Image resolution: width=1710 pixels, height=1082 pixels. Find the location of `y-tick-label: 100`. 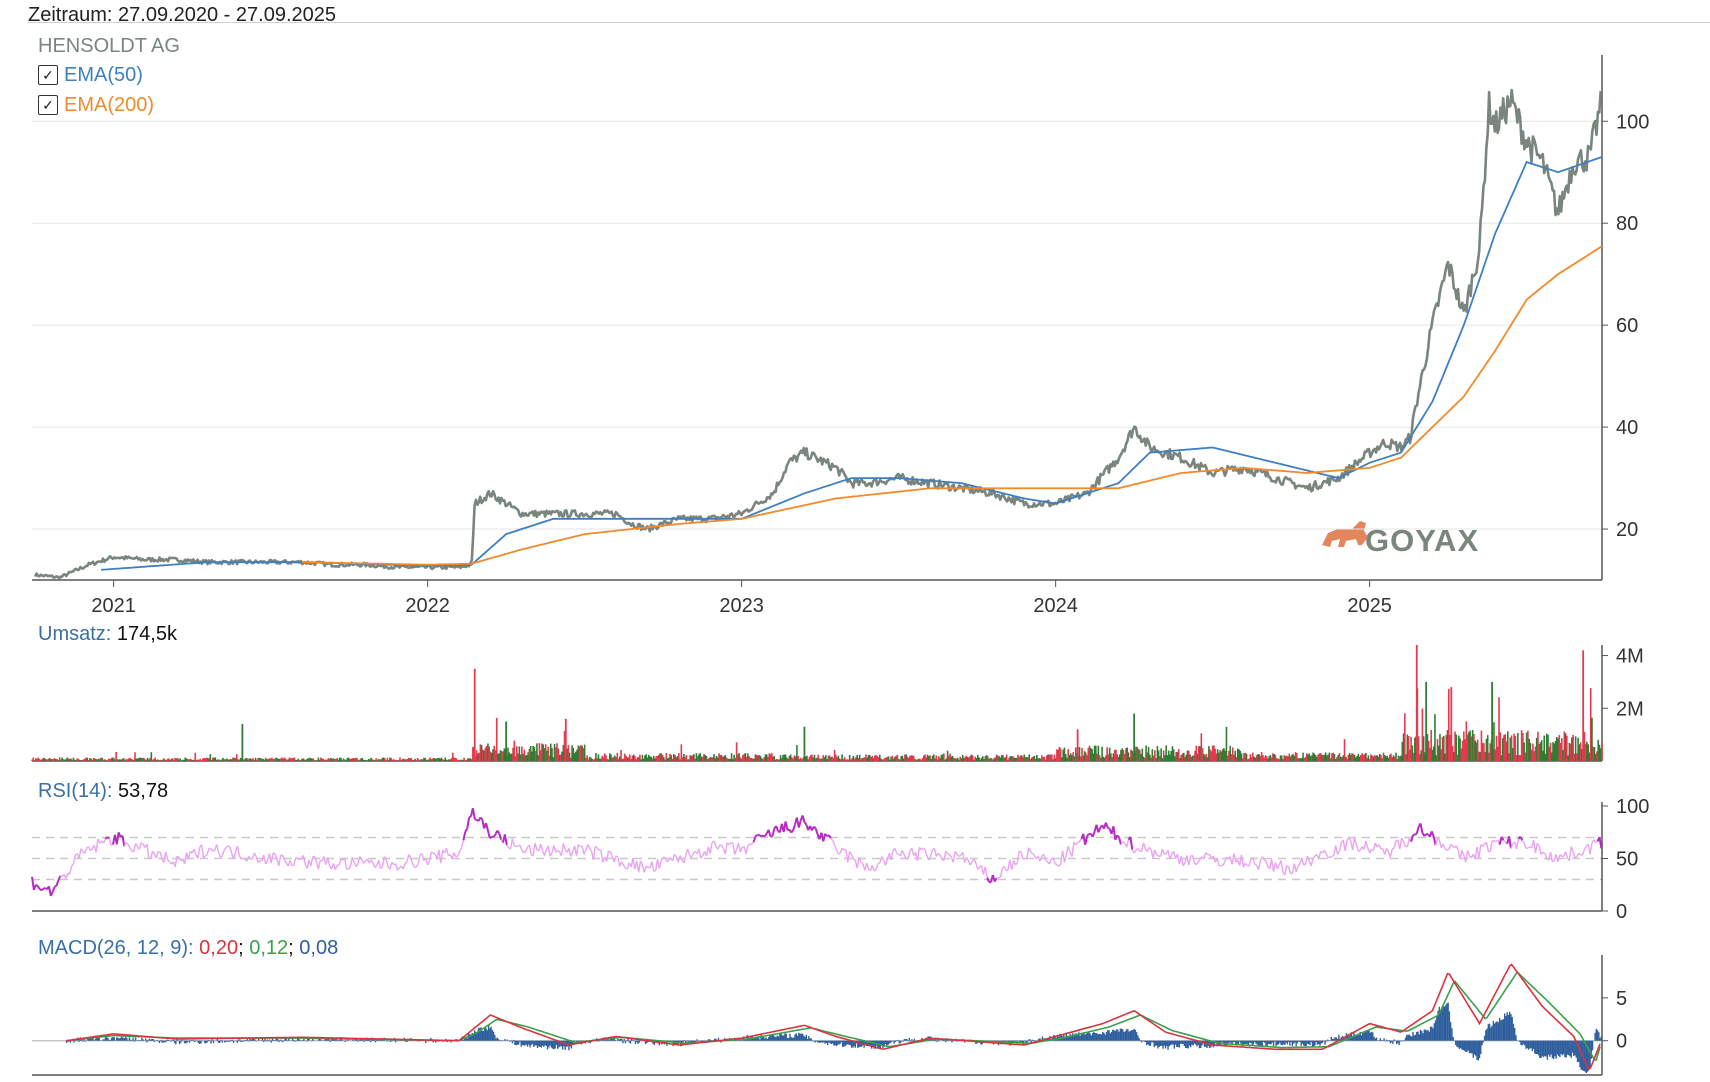

y-tick-label: 100 is located at coordinates (1632, 122).